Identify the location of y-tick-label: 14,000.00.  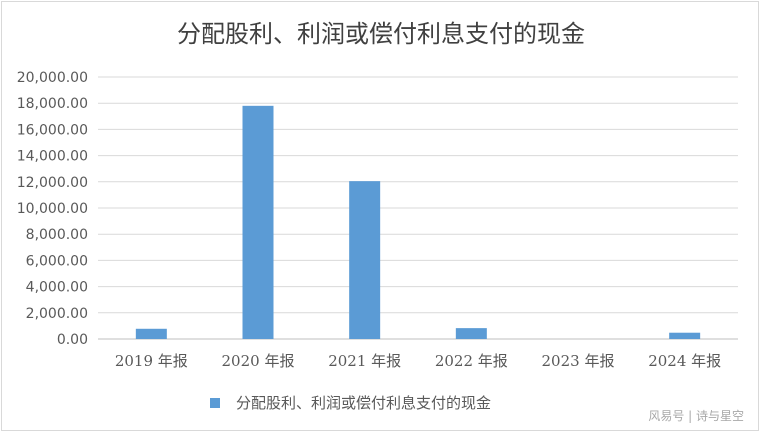
(52, 157).